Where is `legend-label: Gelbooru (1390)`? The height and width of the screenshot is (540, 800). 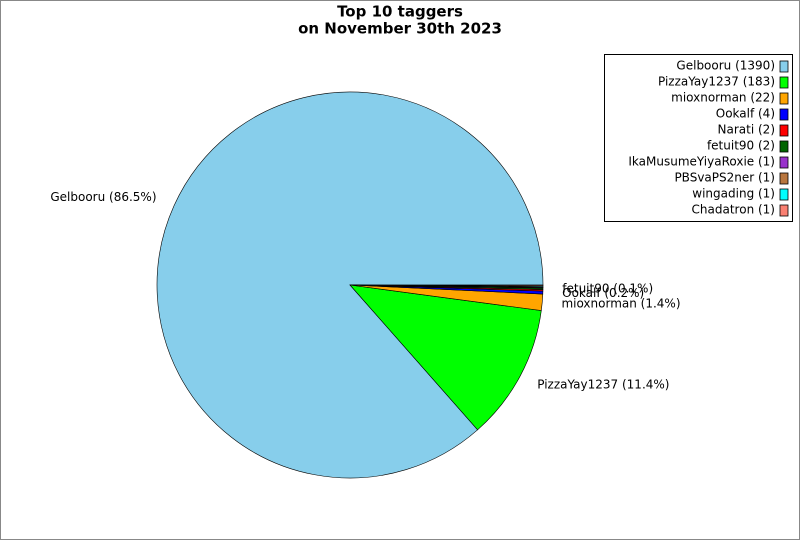 legend-label: Gelbooru (1390) is located at coordinates (725, 66).